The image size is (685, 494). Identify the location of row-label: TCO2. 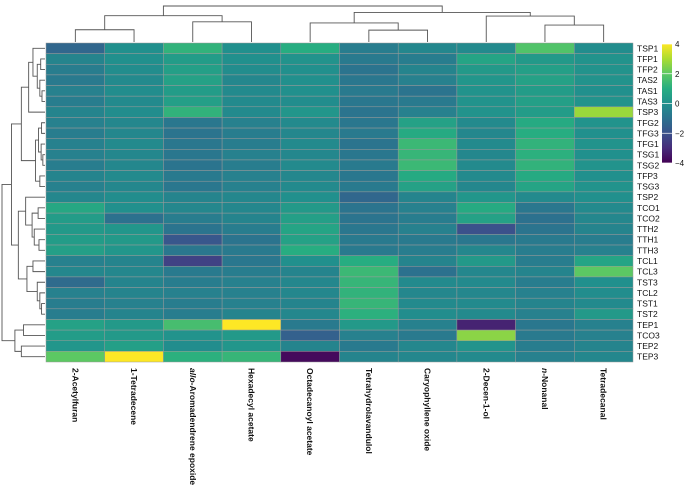
(648, 218).